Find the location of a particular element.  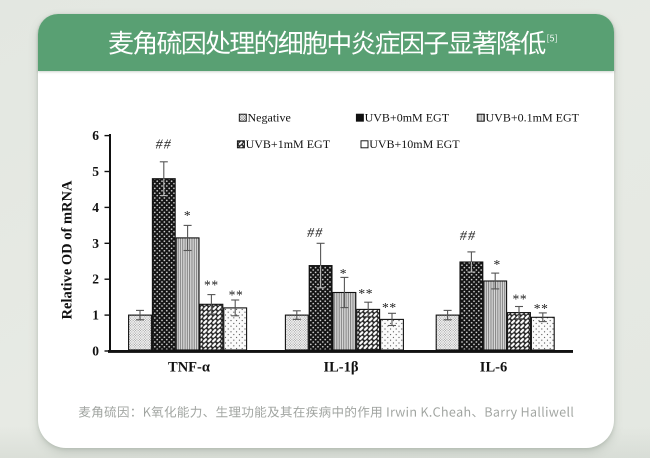

svg-text: 4 is located at coordinates (95, 207).